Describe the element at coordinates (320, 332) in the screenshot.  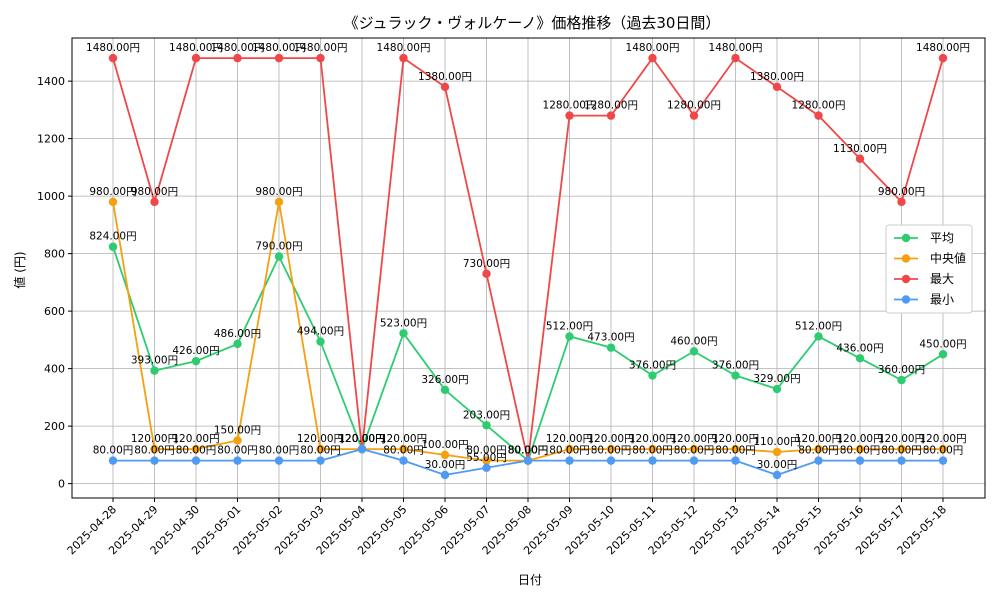
I see `data-label: 494.00円` at that location.